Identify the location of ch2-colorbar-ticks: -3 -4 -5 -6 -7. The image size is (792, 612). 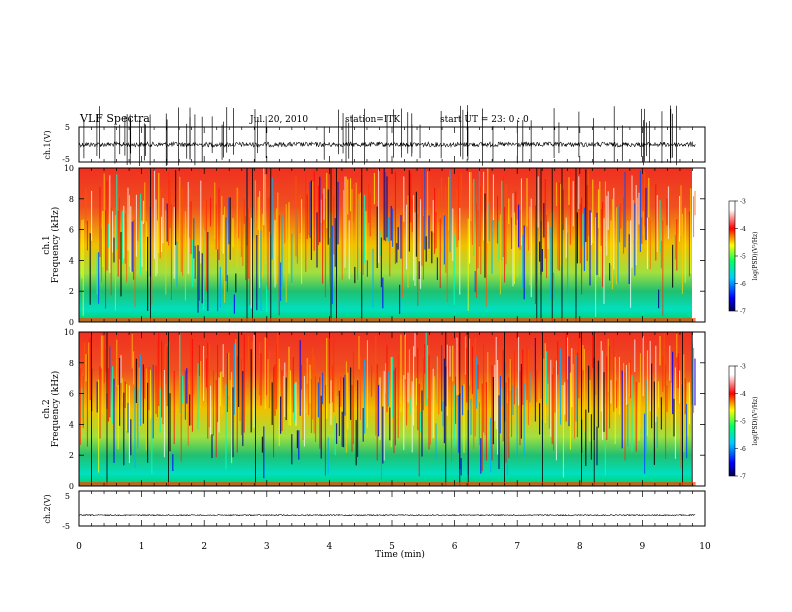
(740, 422).